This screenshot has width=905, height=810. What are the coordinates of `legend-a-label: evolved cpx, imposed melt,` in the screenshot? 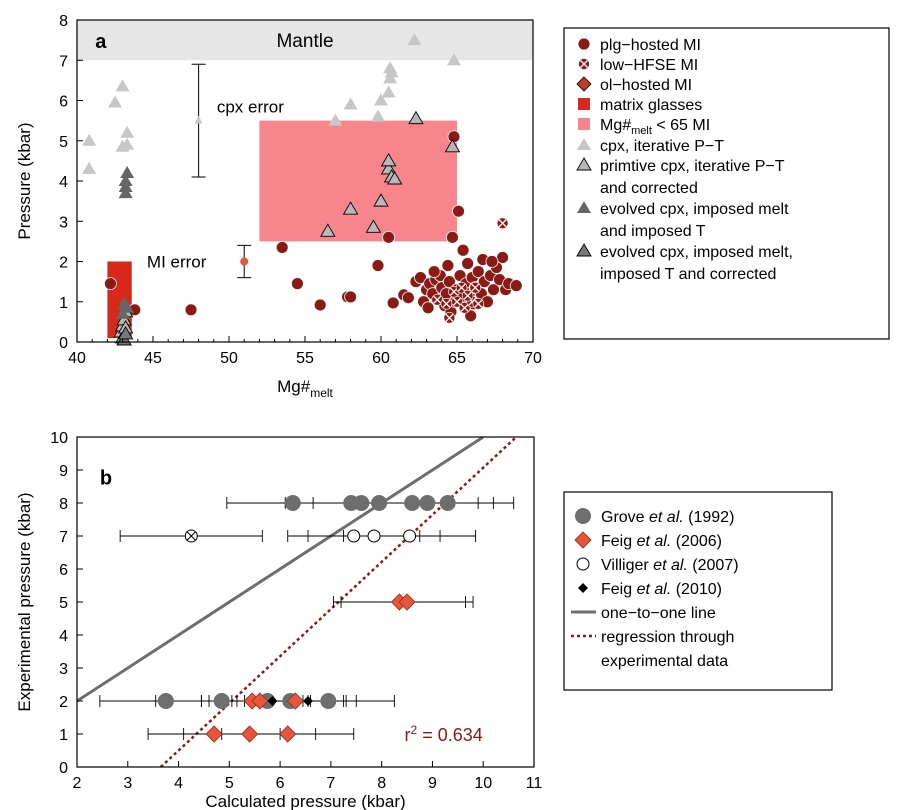 It's located at (696, 252).